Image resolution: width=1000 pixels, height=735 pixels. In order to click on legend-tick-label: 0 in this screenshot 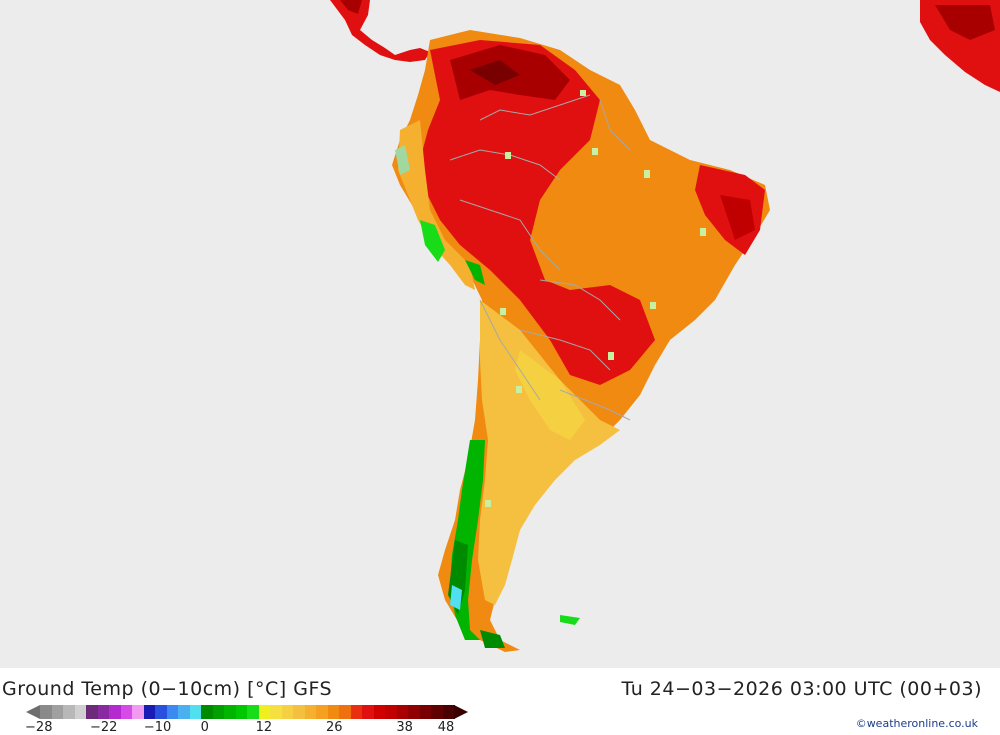, I will do `click(204, 727)`.